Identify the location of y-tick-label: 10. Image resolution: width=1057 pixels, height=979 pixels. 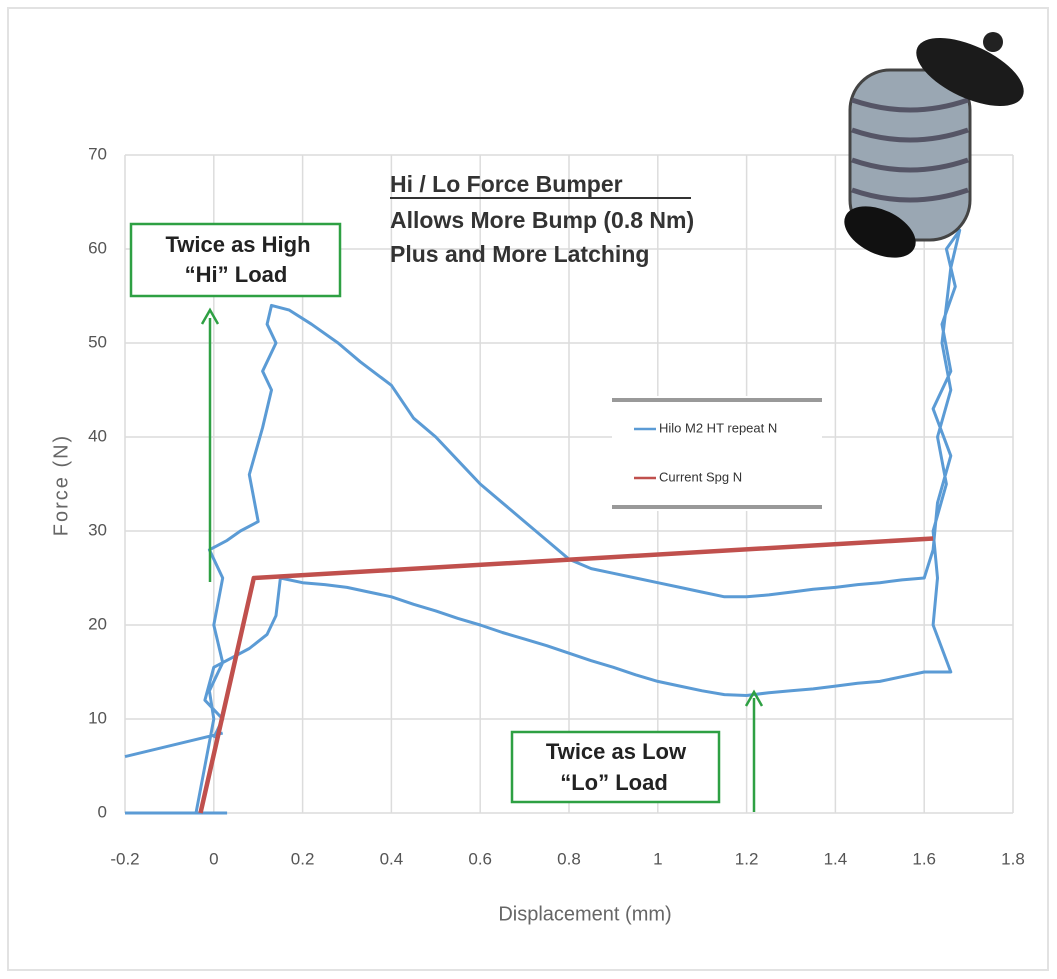
(97, 717).